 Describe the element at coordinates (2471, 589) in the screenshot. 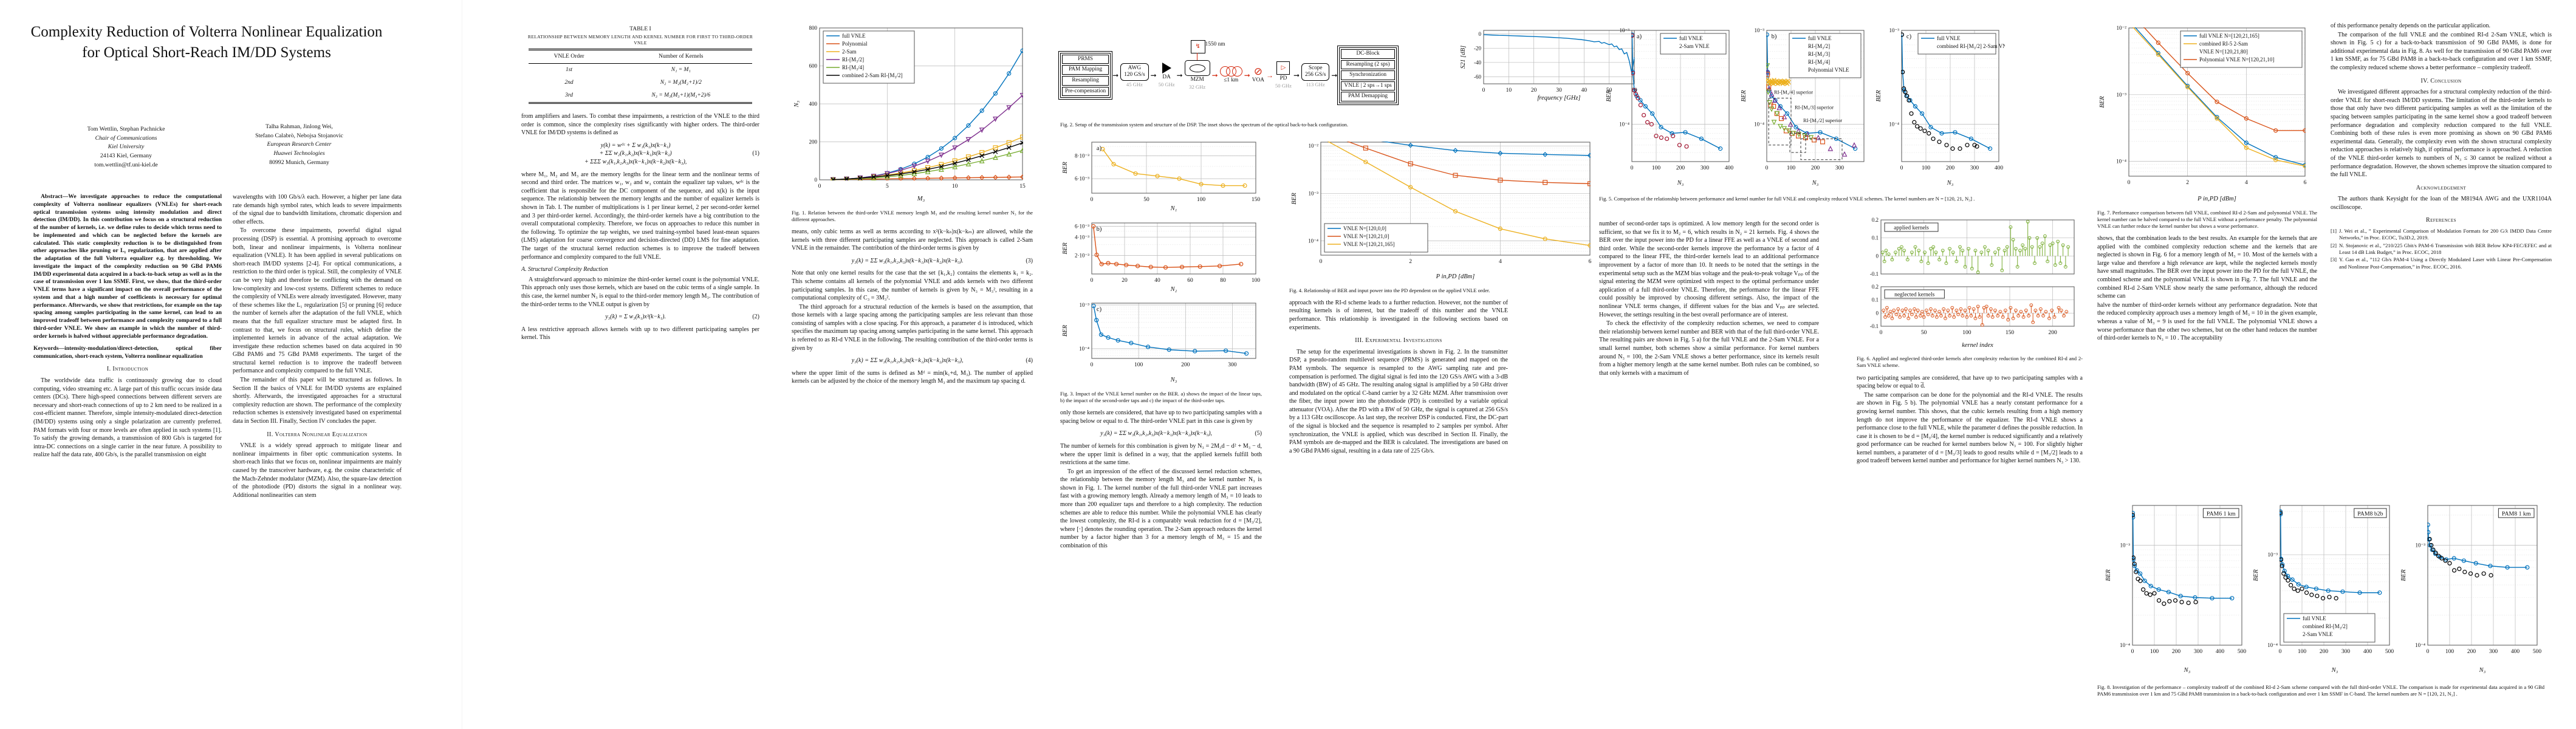

I see `figure-8c-chart: 0 100 200 300 400 500 10⁻³ 10⁻⁴ N₃ BER PAM8 1 km` at that location.